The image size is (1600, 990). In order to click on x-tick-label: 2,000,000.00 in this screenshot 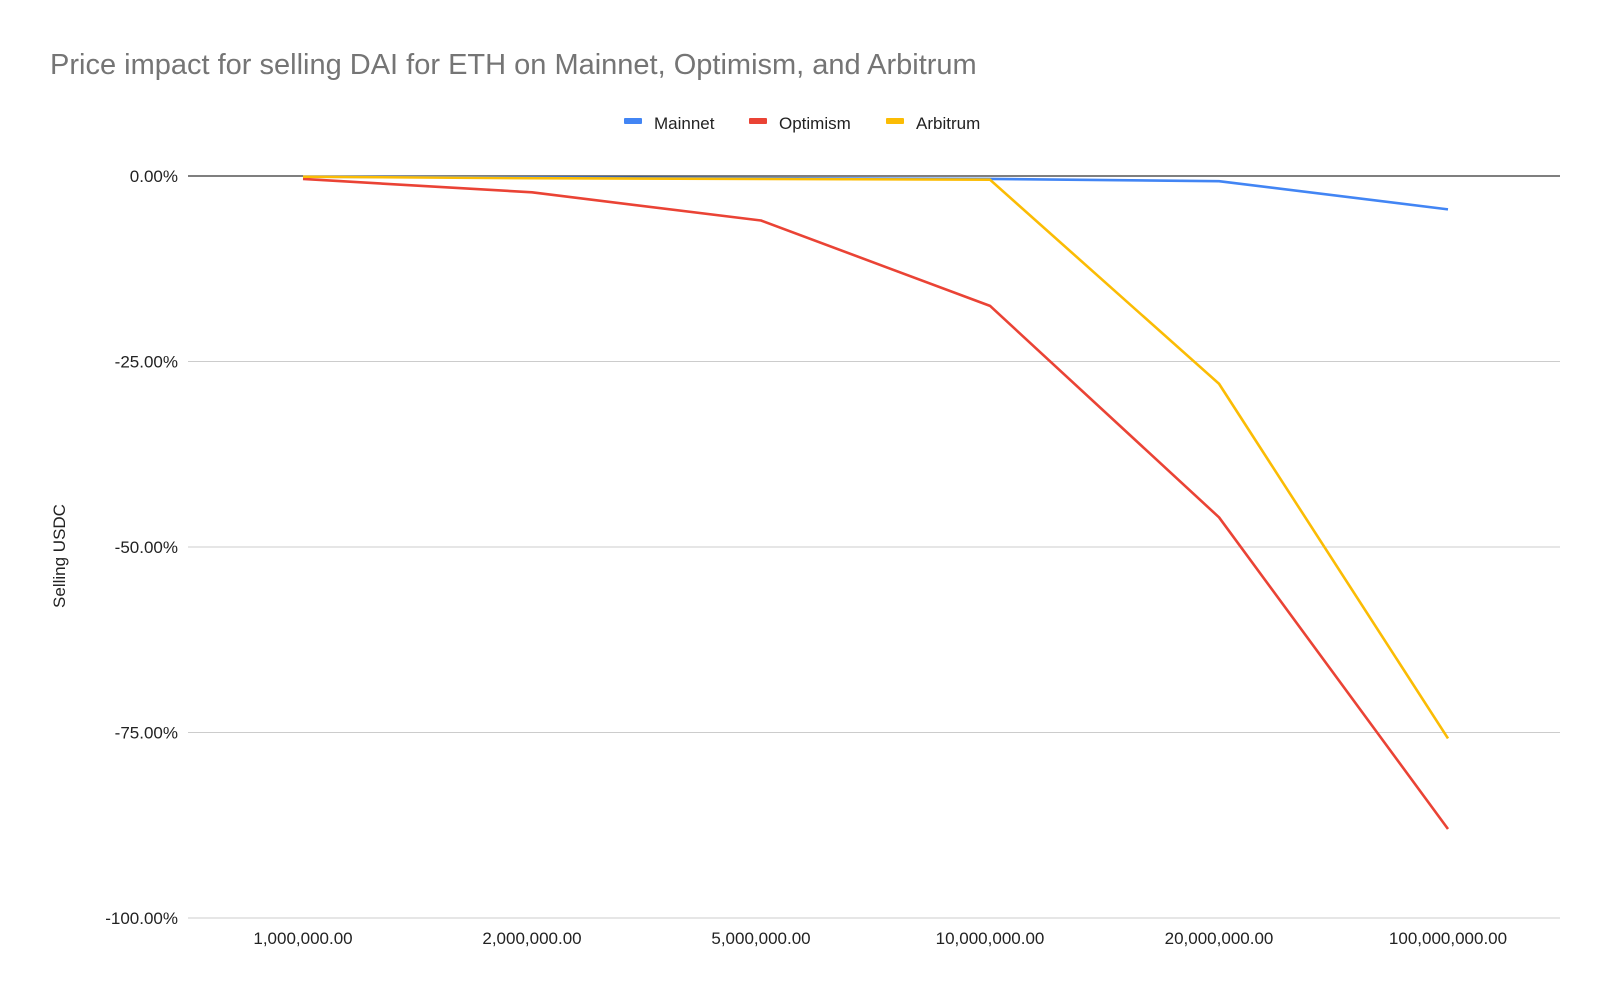, I will do `click(531, 938)`.